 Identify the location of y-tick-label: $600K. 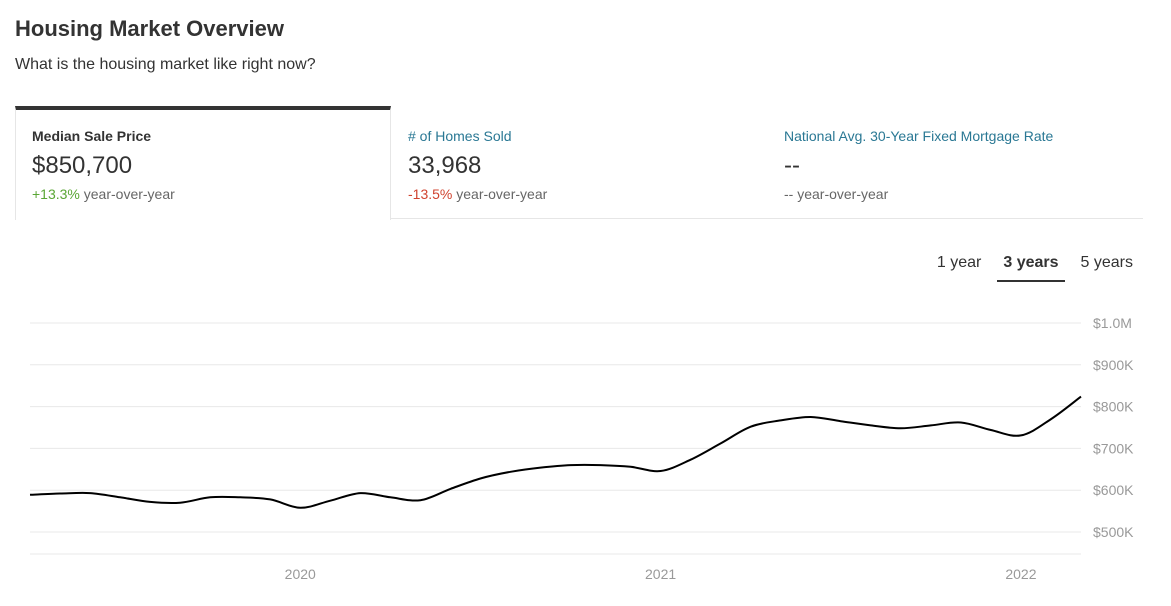
(1113, 490).